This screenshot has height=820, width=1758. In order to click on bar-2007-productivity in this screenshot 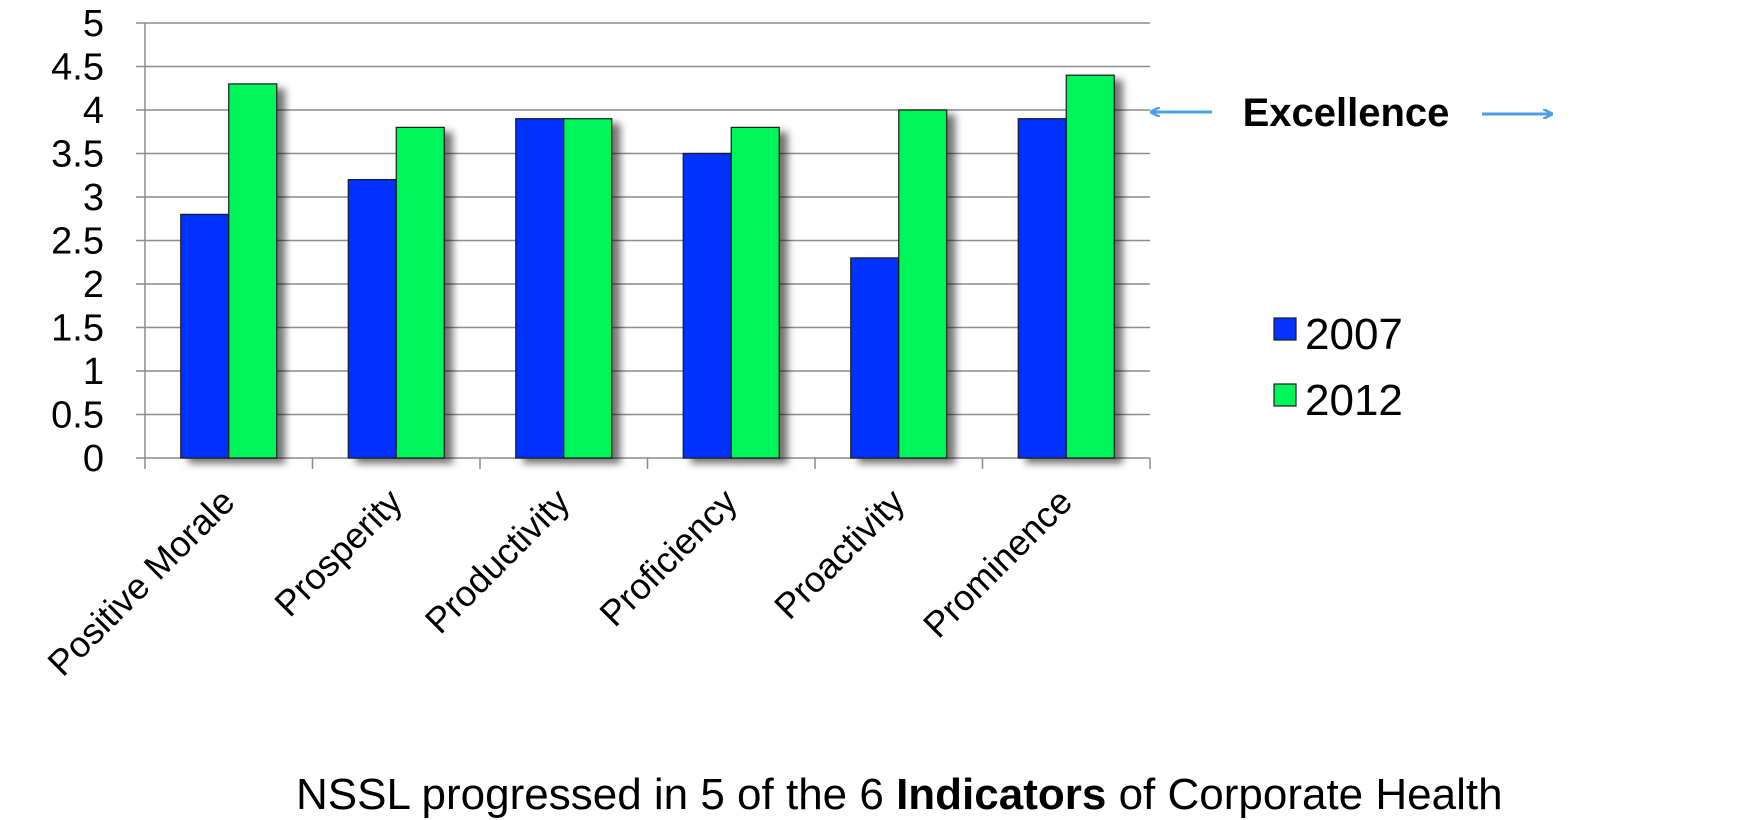, I will do `click(540, 288)`.